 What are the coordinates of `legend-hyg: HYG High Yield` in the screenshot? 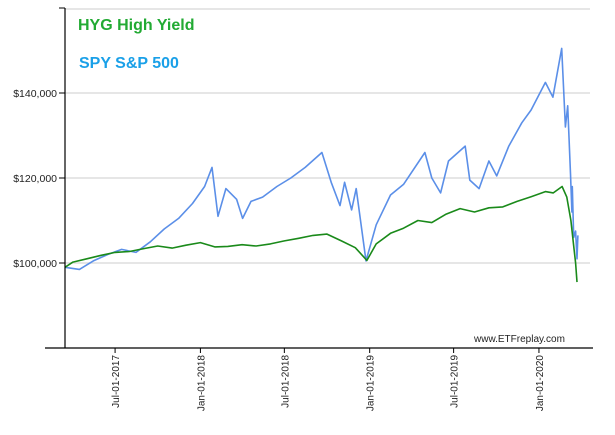 It's located at (136, 25).